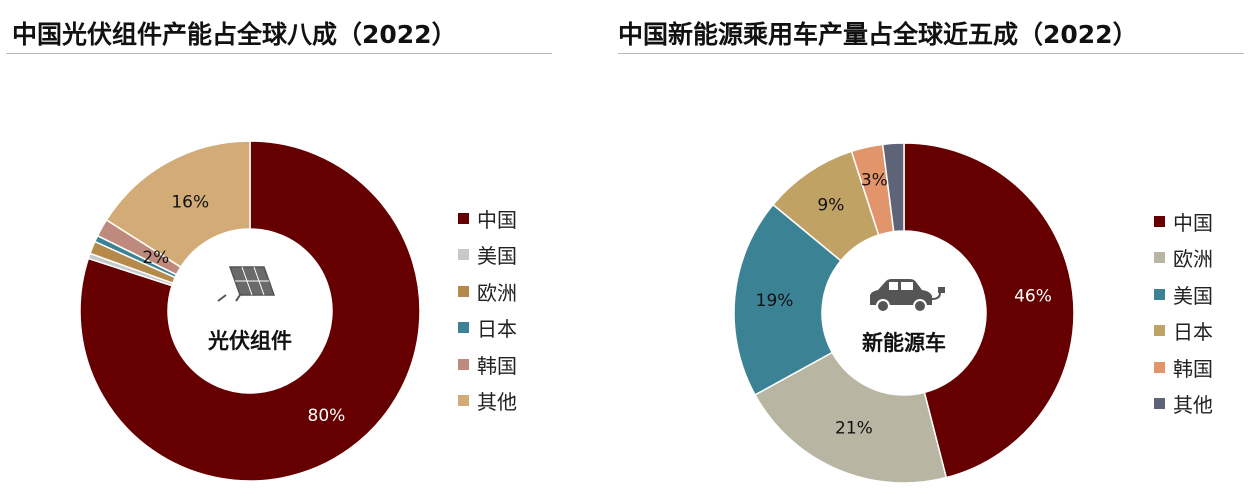 The height and width of the screenshot is (497, 1250). What do you see at coordinates (155, 258) in the screenshot?
I see `data-label-5: 2%` at bounding box center [155, 258].